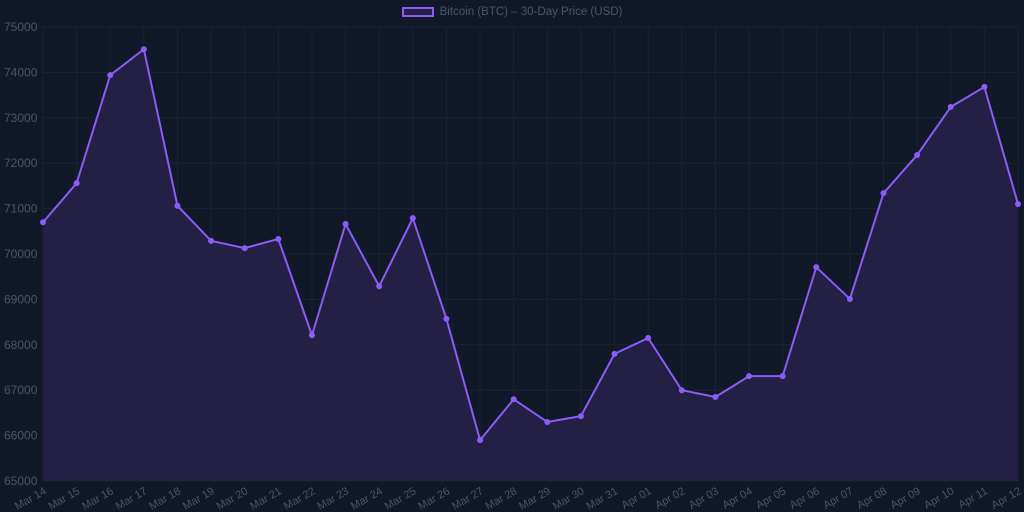 Image resolution: width=1024 pixels, height=512 pixels. Describe the element at coordinates (737, 498) in the screenshot. I see `x-tick-label: Apr 04` at that location.